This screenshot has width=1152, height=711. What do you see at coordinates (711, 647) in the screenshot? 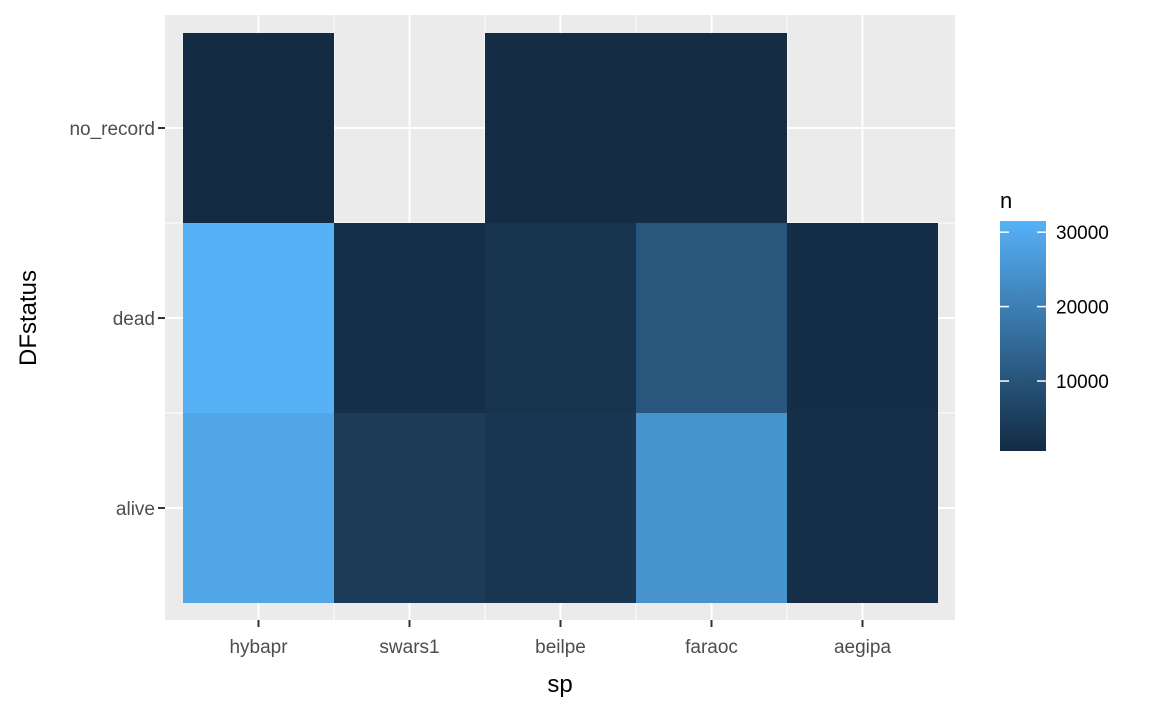
I see `x-tick-label: faraoc` at bounding box center [711, 647].